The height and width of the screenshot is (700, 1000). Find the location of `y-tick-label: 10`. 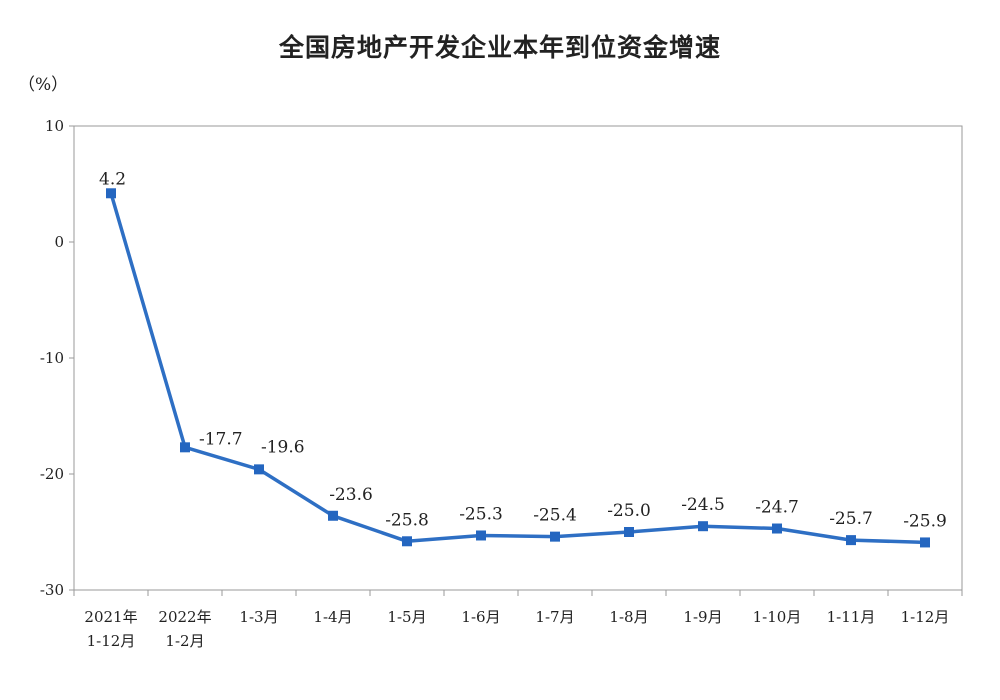

y-tick-label: 10 is located at coordinates (54, 126).